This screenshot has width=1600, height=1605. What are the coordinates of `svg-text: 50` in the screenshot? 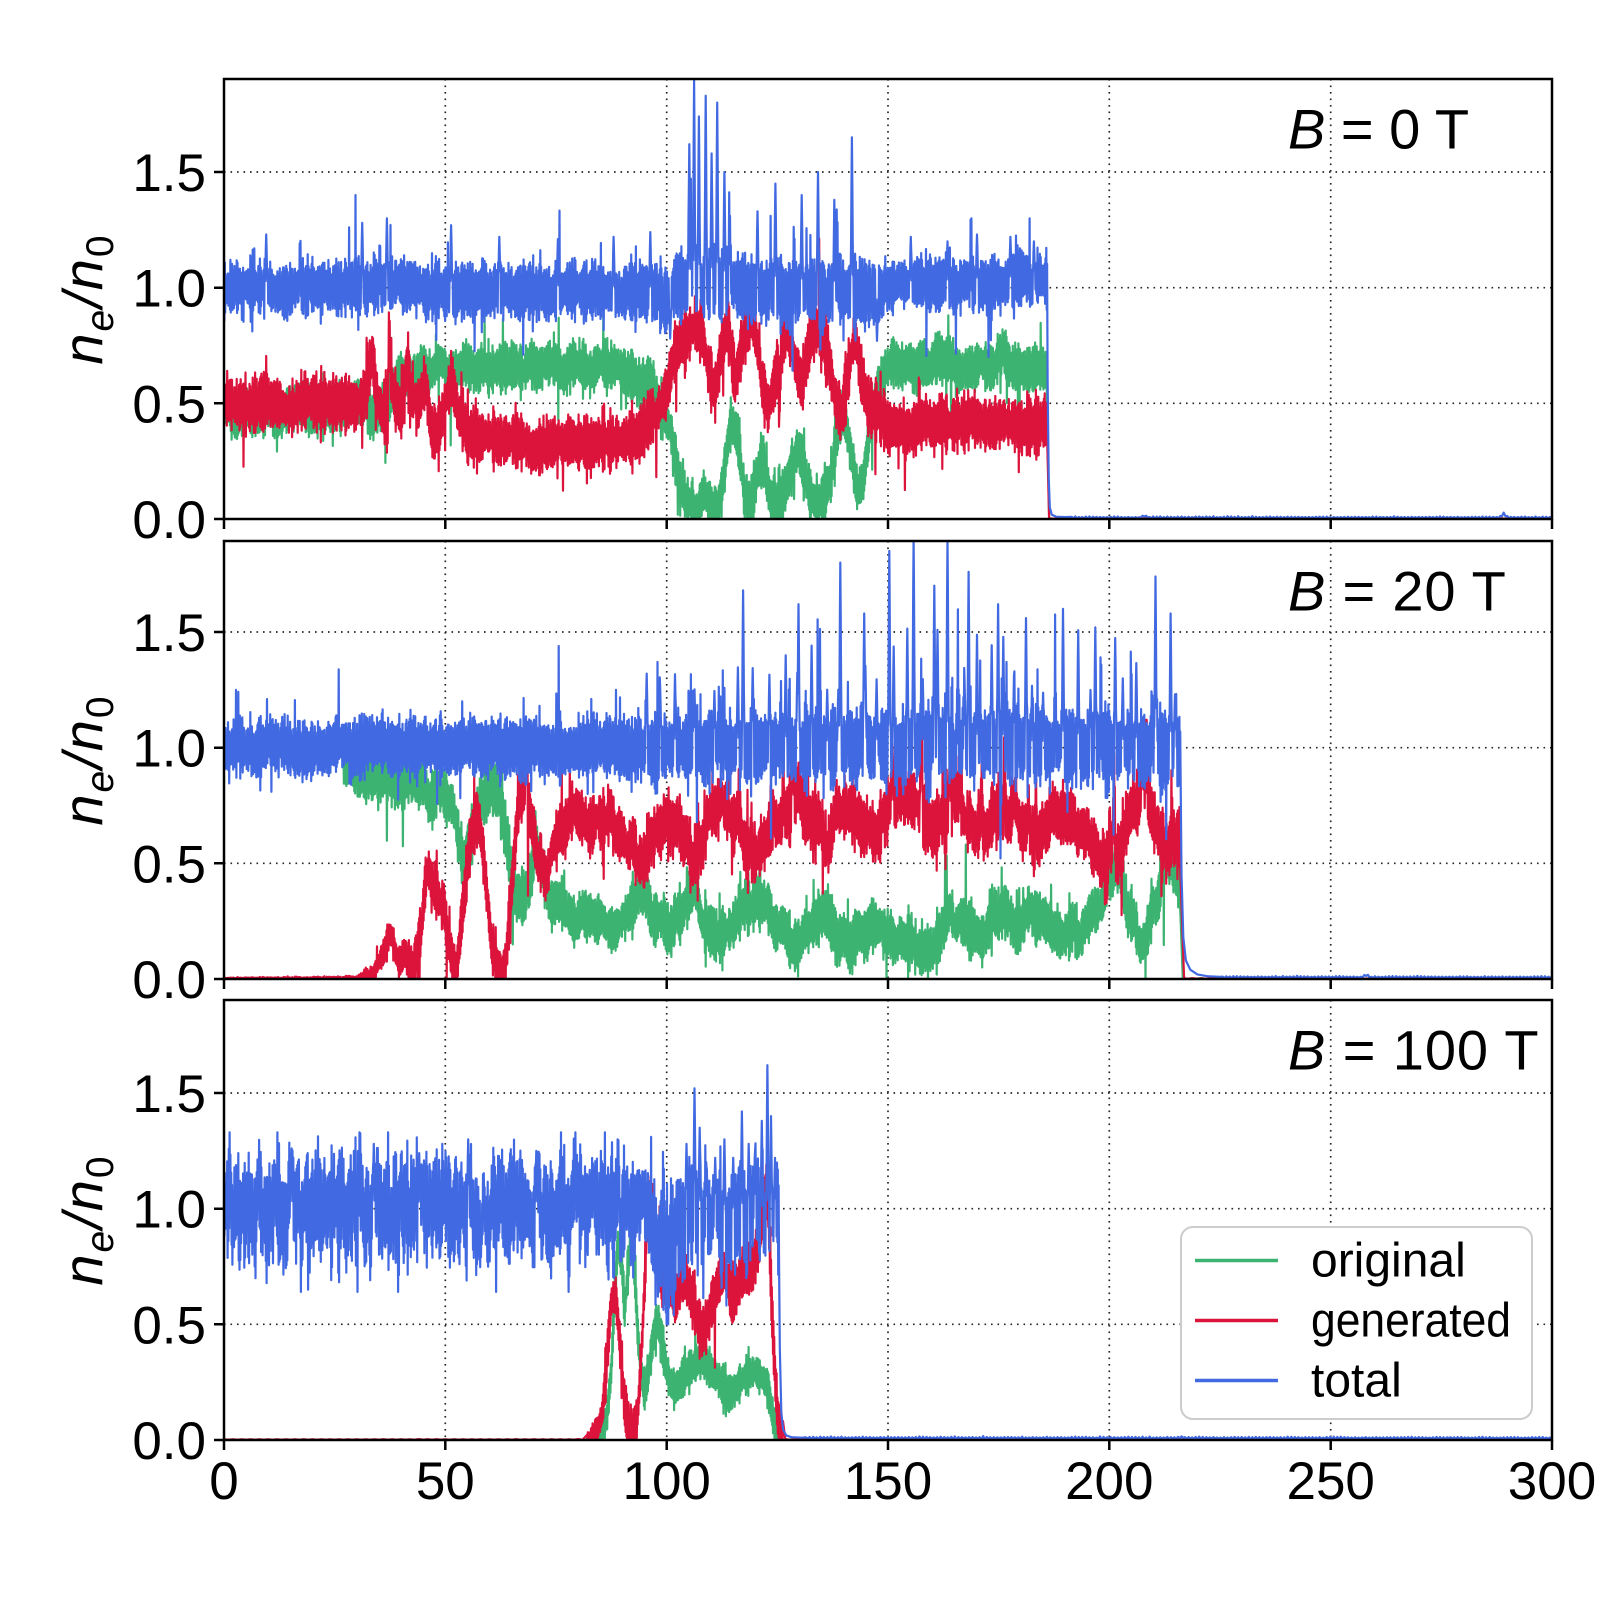 It's located at (445, 1481).